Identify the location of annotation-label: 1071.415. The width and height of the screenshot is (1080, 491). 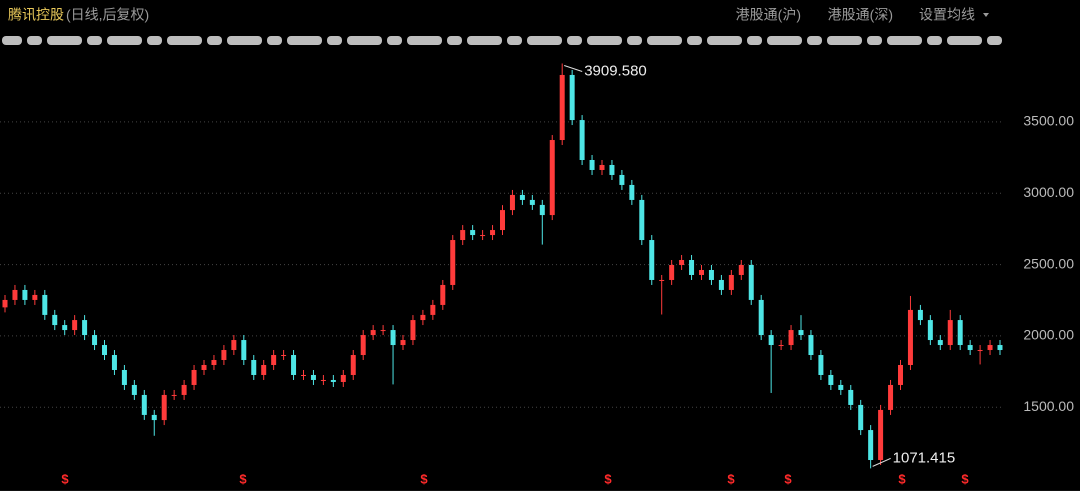
(924, 457).